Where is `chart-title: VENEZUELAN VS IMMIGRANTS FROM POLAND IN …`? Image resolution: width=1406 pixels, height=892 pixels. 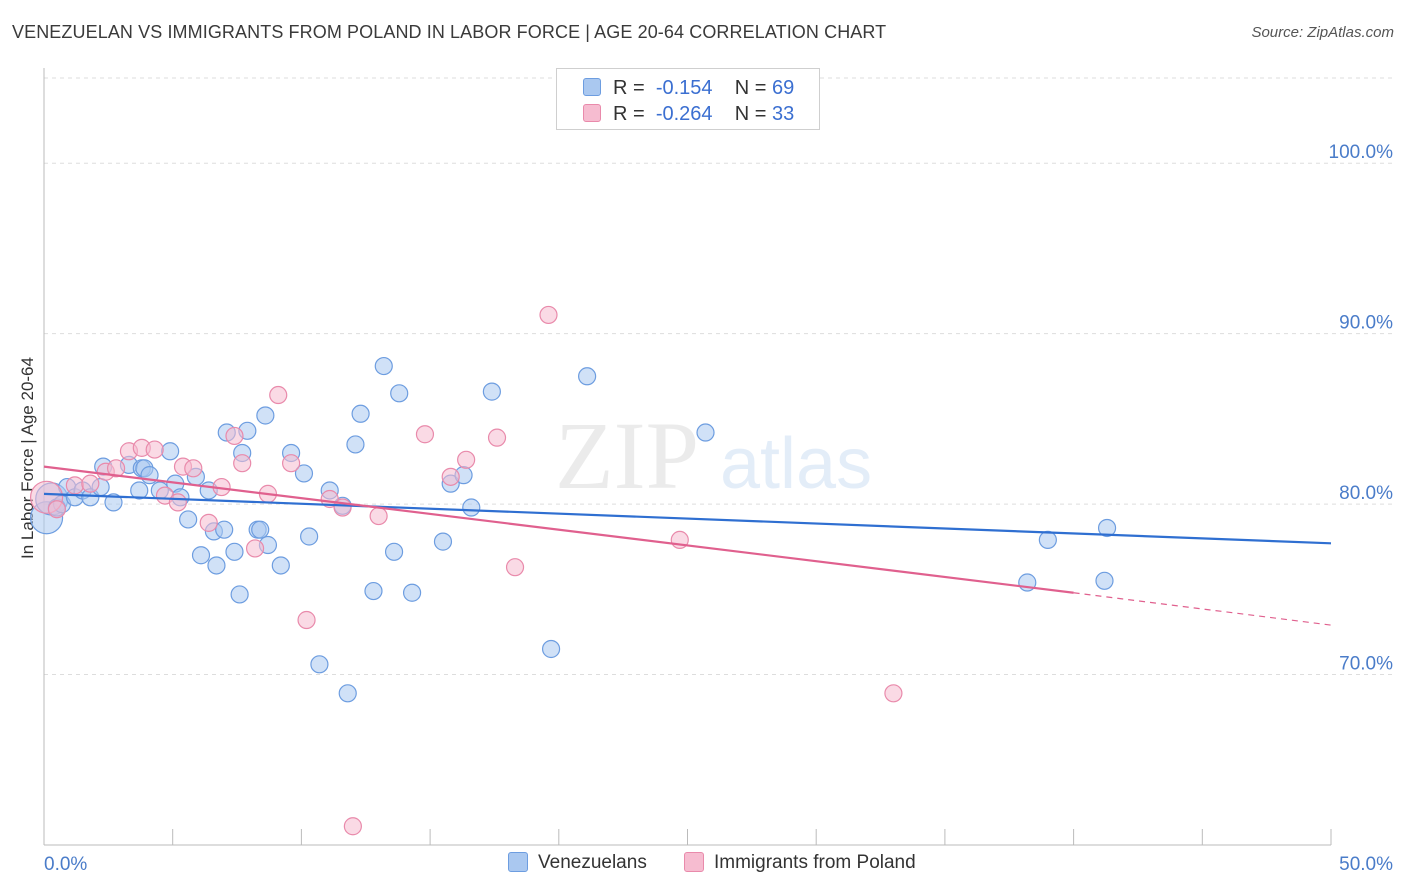
chart-title: VENEZUELAN VS IMMIGRANTS FROM POLAND IN … is located at coordinates (449, 32).